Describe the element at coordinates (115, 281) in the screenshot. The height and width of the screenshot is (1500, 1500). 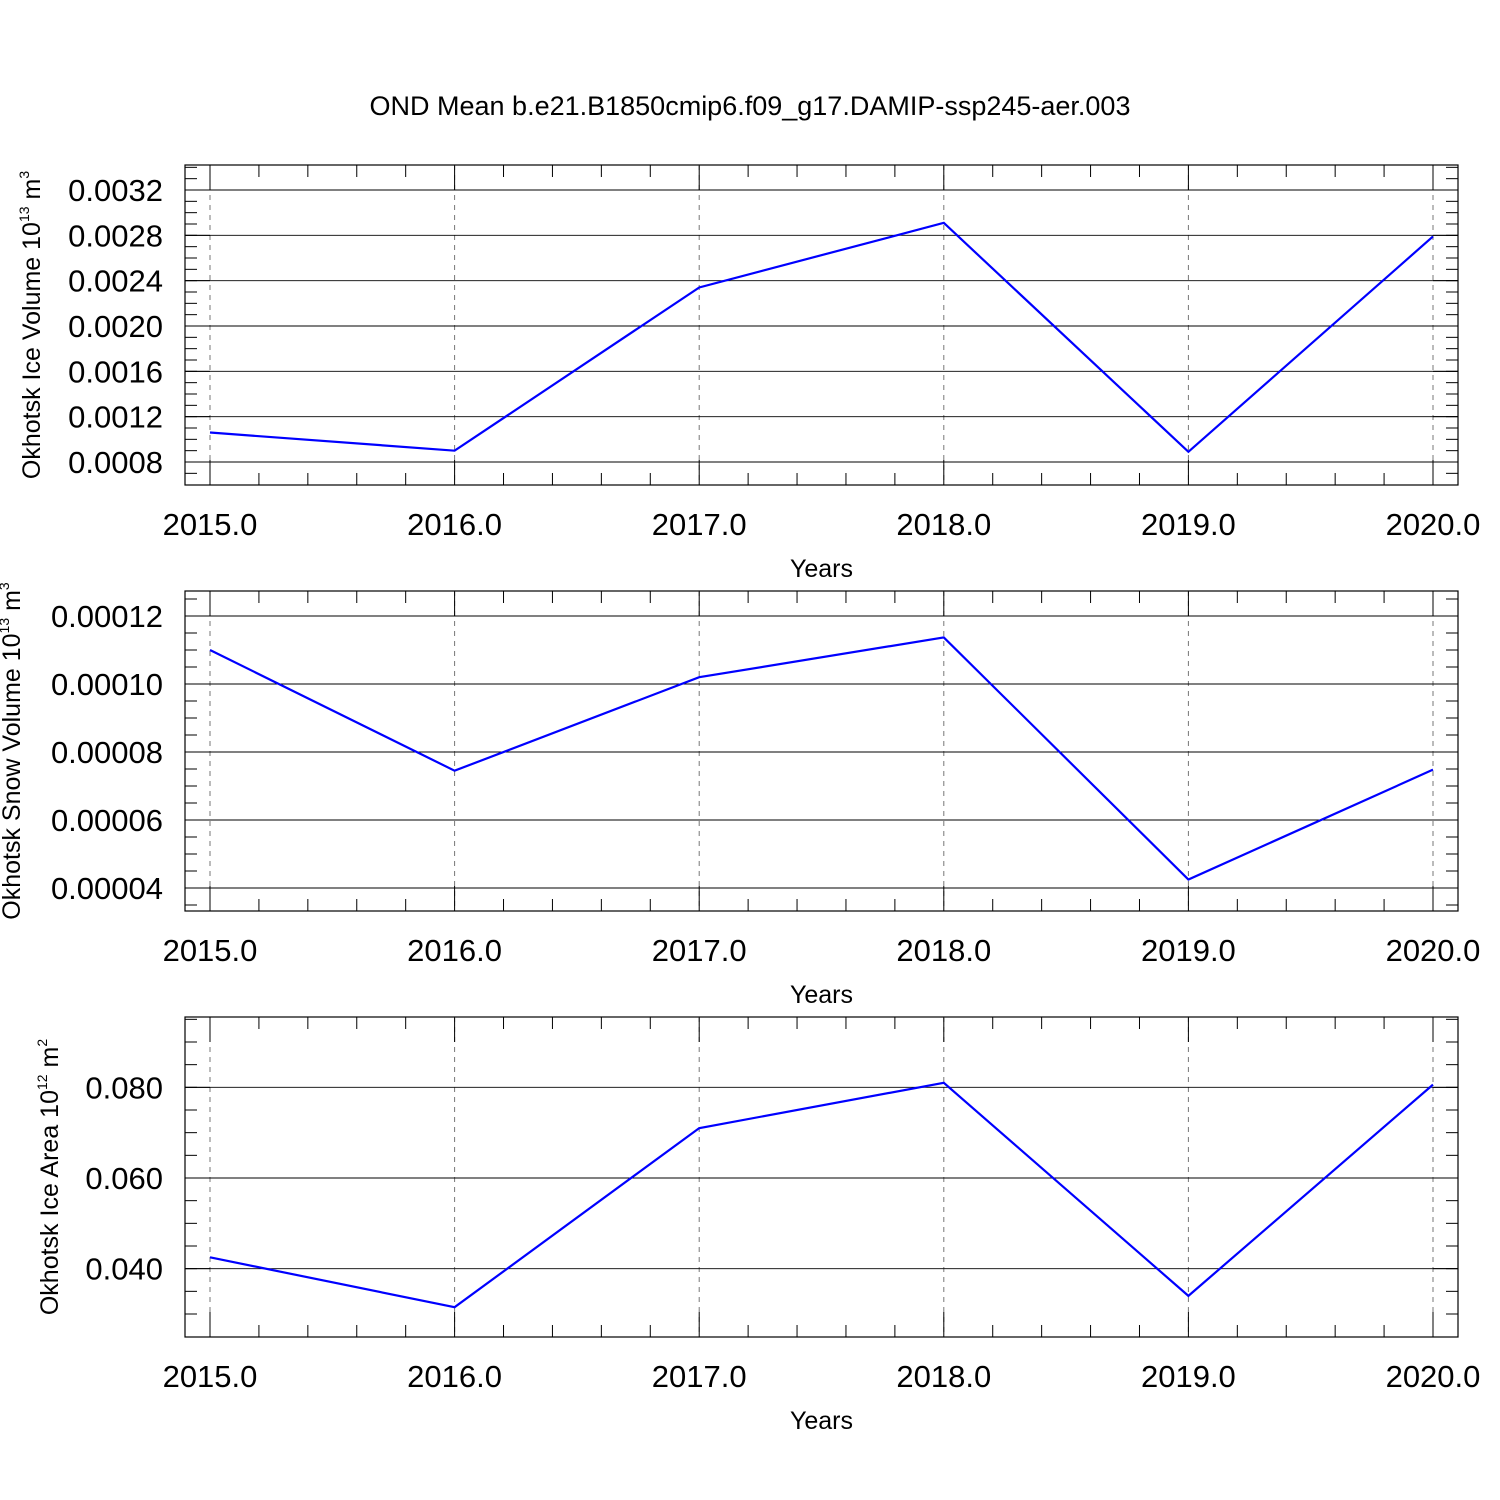
I see `y-tick-label: 0.0024` at that location.